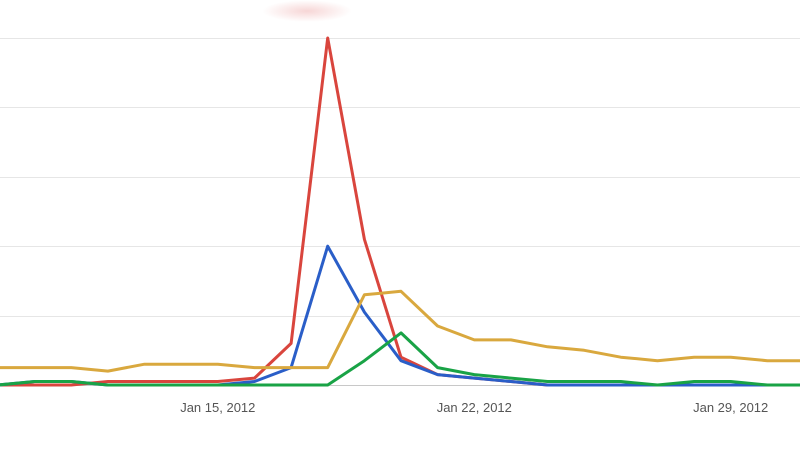  Describe the element at coordinates (217, 407) in the screenshot. I see `x-tick-label: Jan 15, 2012` at that location.